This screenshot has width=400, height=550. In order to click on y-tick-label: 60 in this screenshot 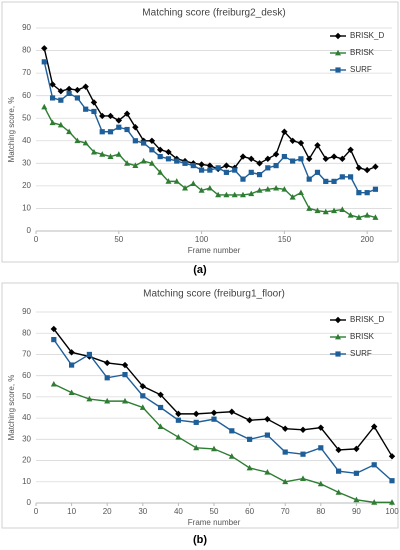, I will do `click(26, 375)`.